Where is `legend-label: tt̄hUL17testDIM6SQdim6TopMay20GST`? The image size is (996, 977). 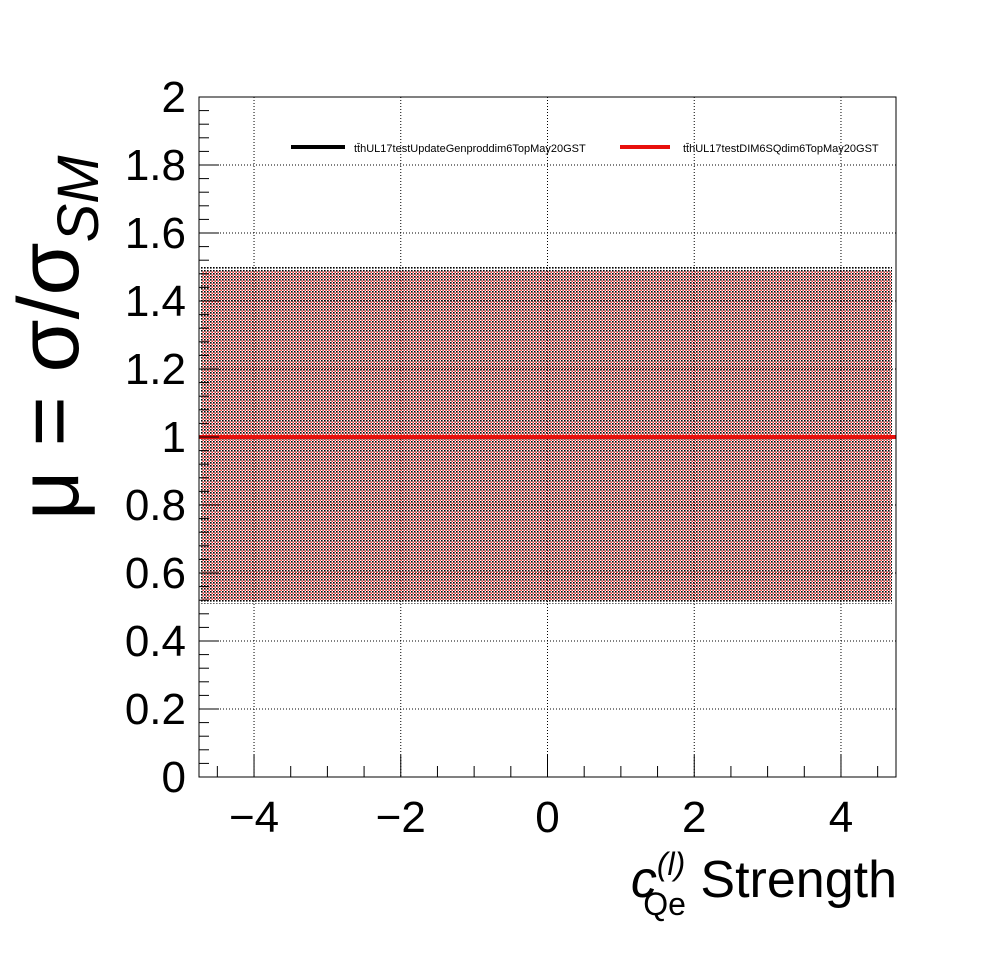 legend-label: tt̄hUL17testDIM6SQdim6TopMay20GST is located at coordinates (781, 149).